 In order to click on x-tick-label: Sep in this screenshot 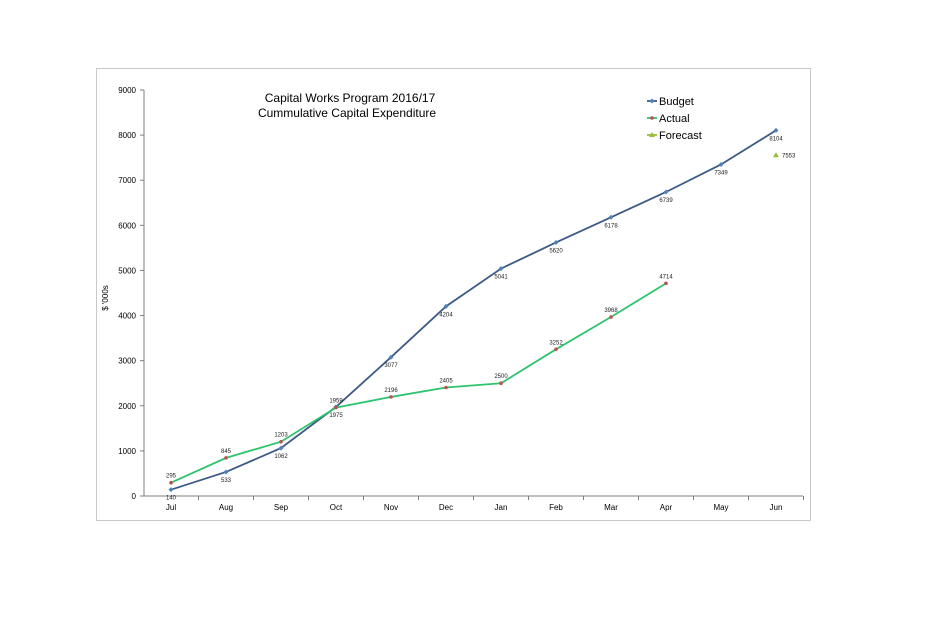, I will do `click(281, 507)`.